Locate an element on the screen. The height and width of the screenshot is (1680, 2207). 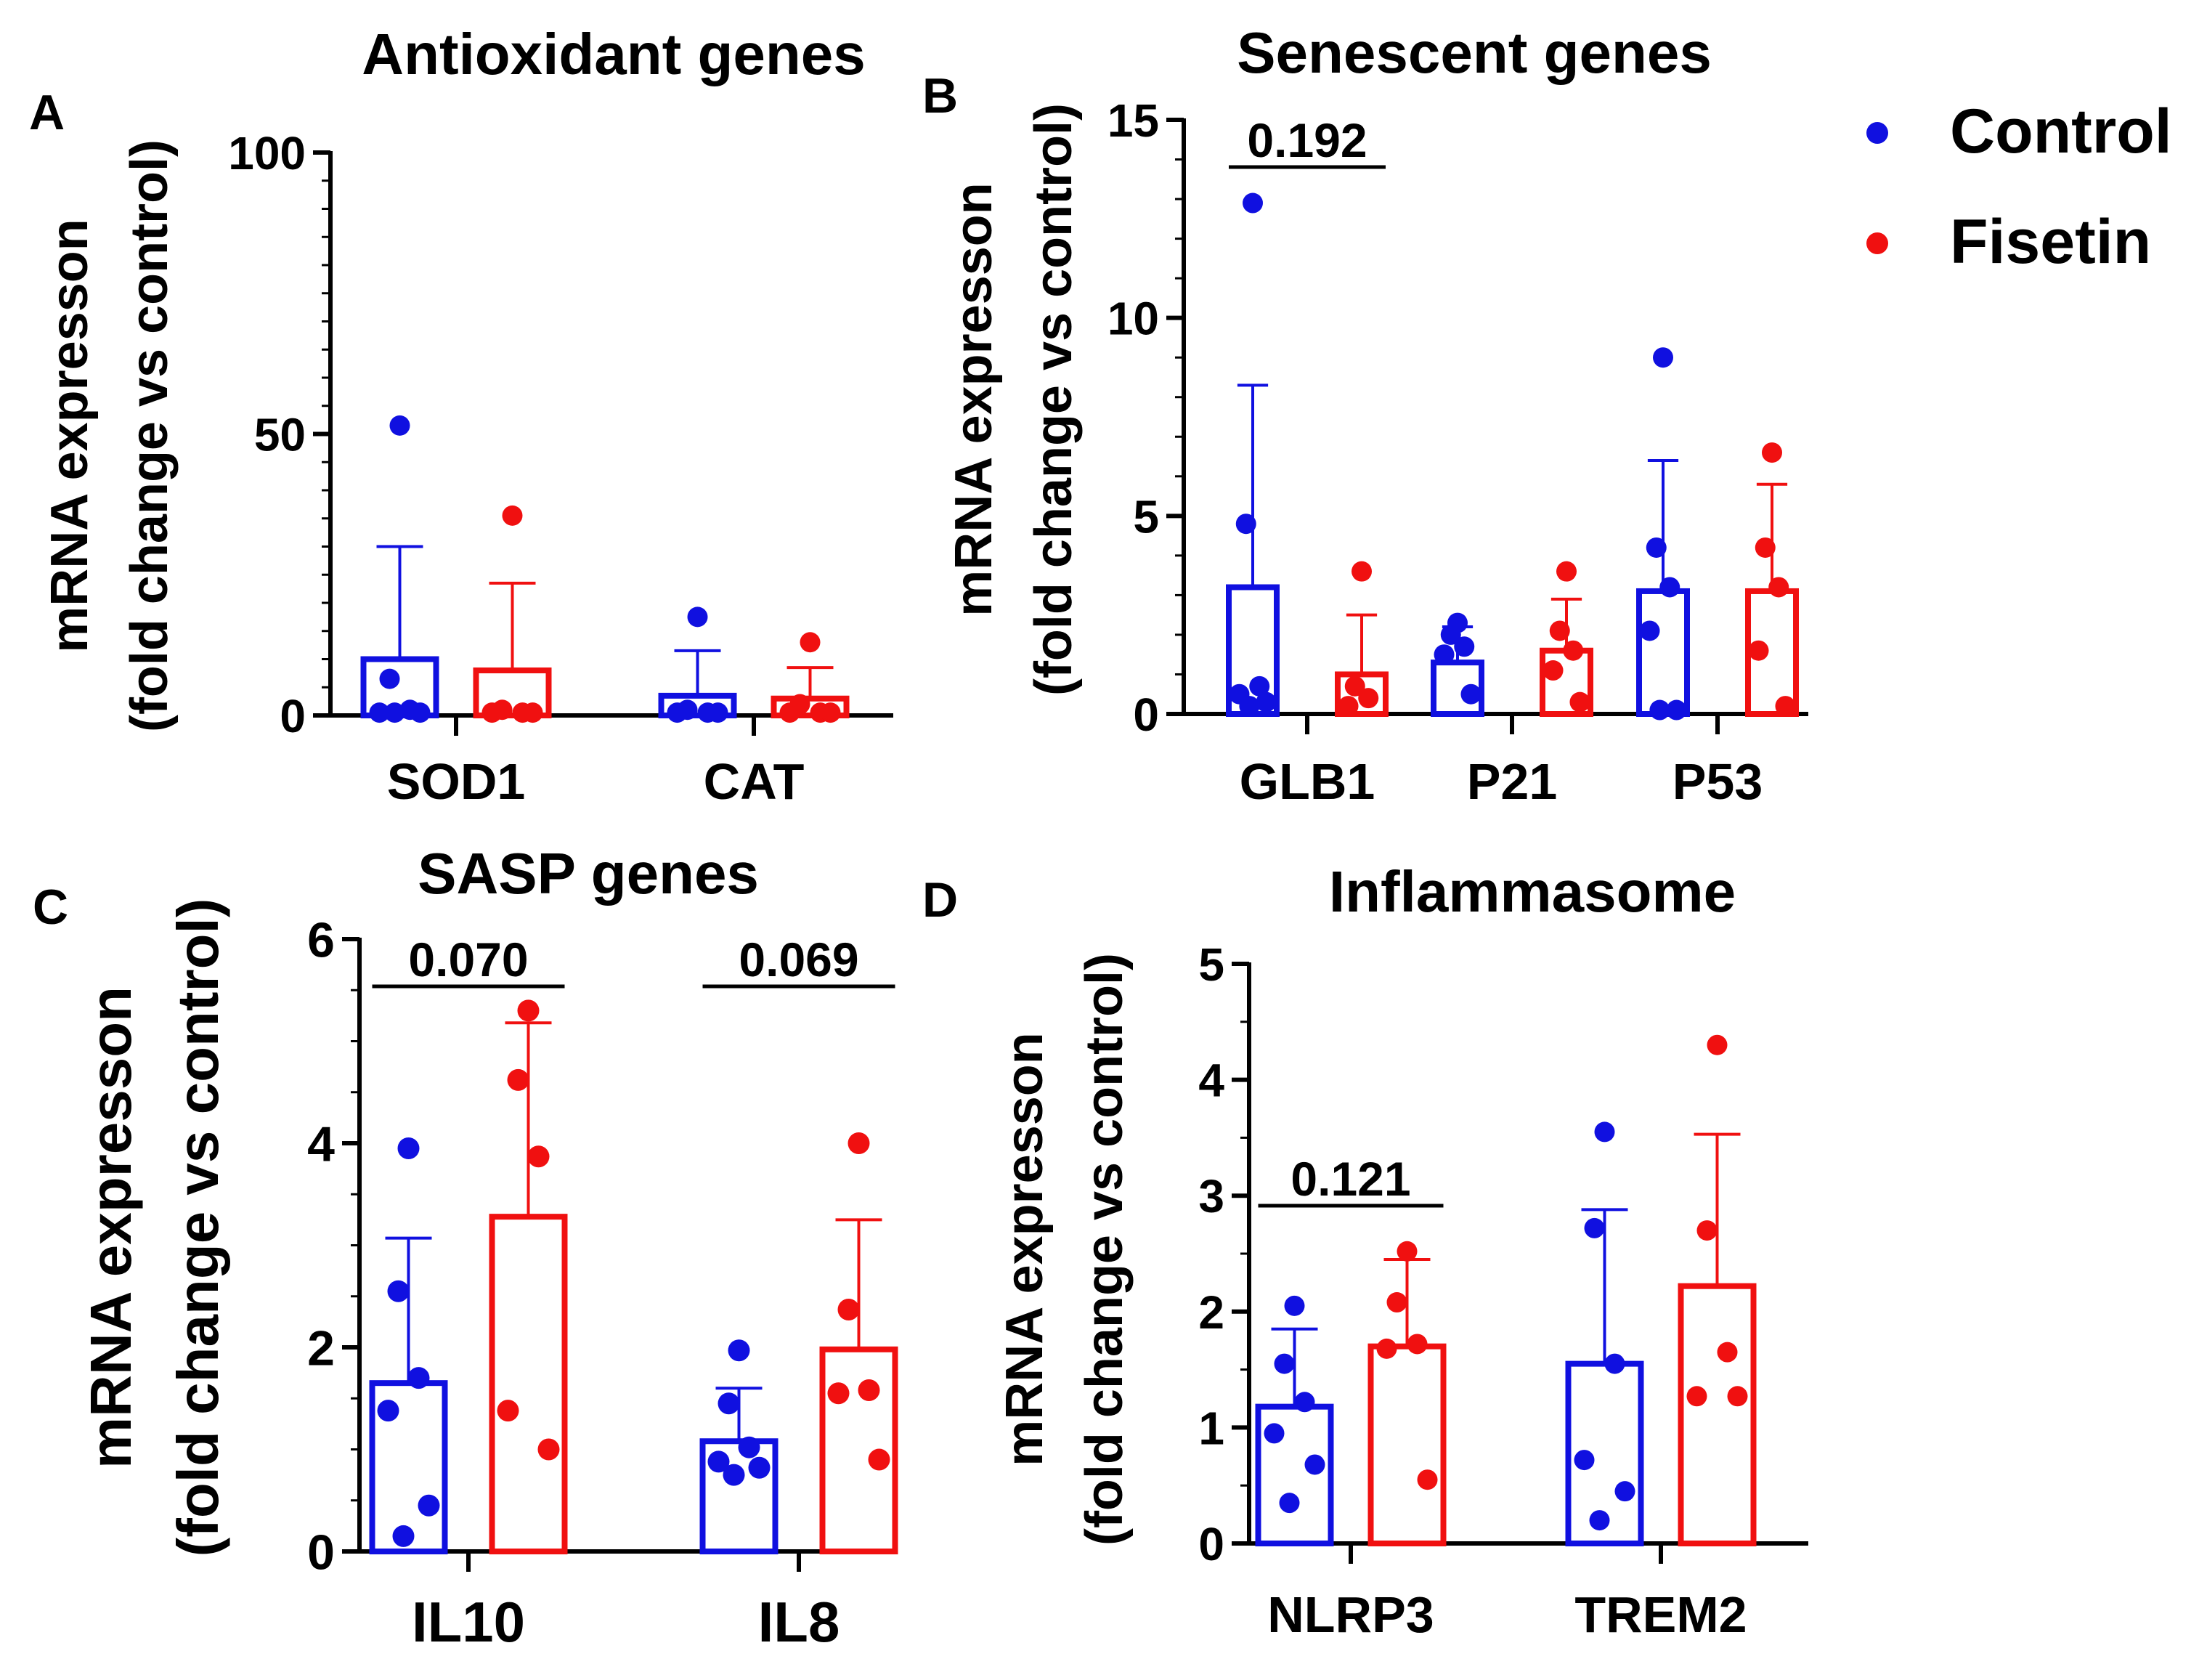
y-tick-label: 50 is located at coordinates (280, 435).